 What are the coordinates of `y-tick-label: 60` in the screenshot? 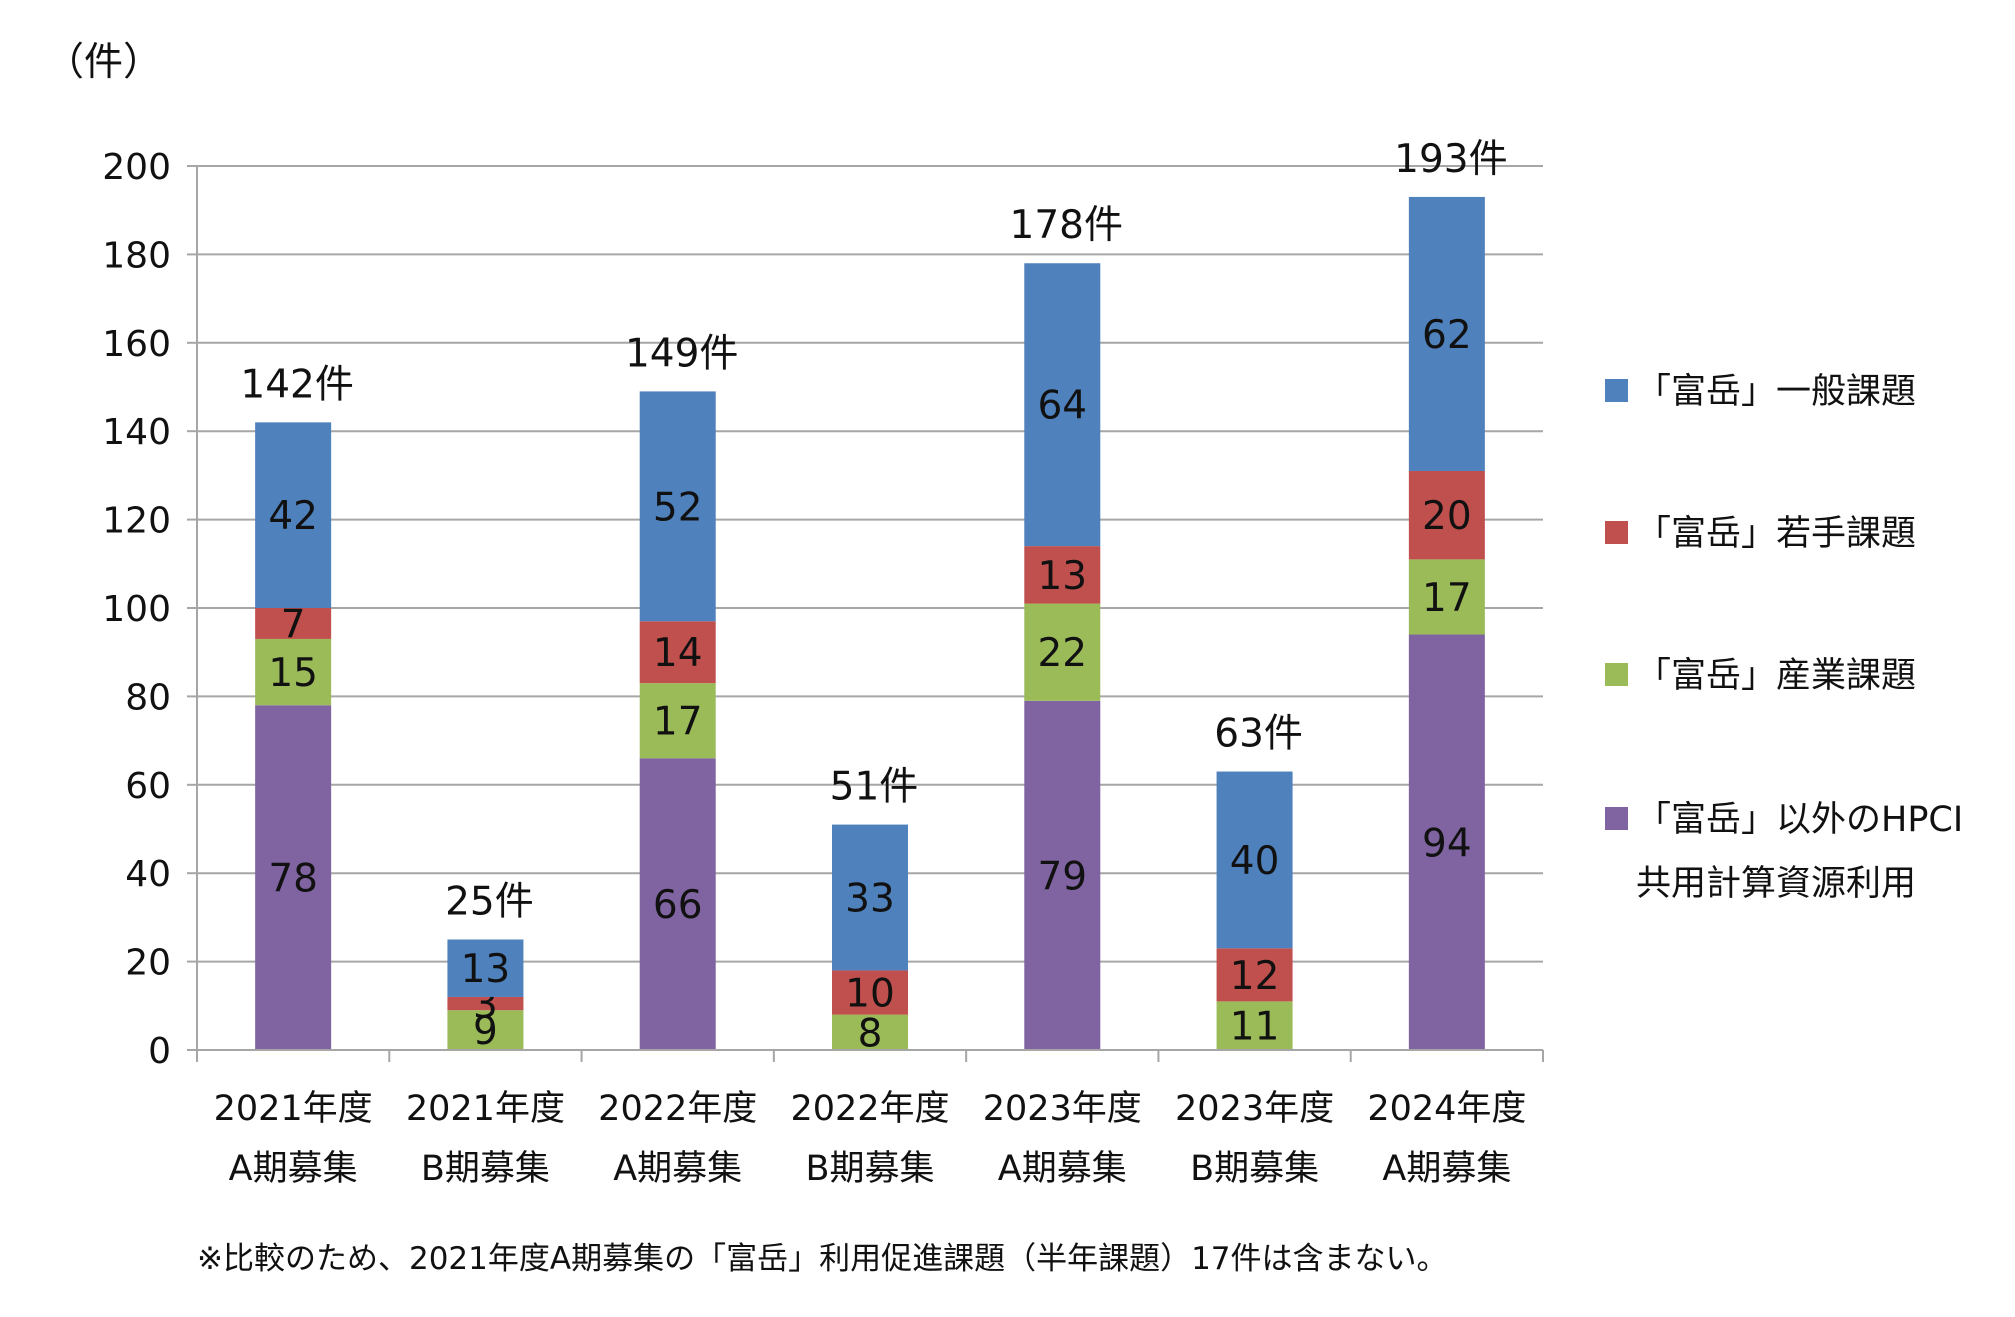 It's located at (148, 786).